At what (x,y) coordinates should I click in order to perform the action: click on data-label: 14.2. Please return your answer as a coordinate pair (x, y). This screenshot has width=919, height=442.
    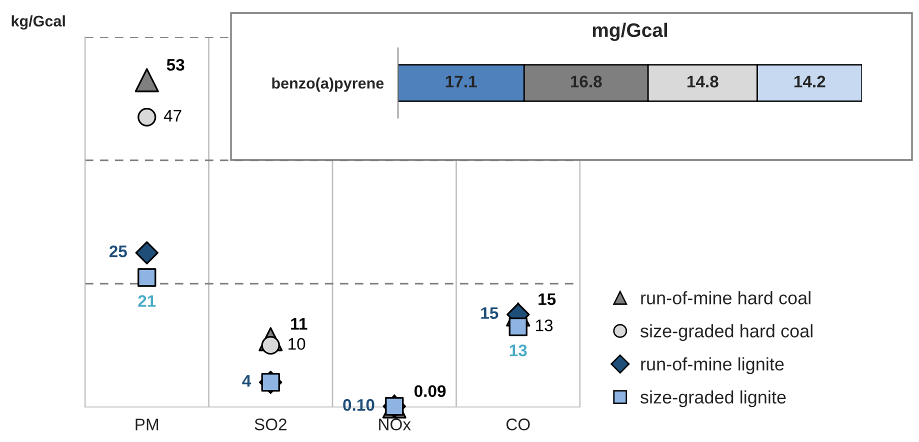
    Looking at the image, I should click on (810, 82).